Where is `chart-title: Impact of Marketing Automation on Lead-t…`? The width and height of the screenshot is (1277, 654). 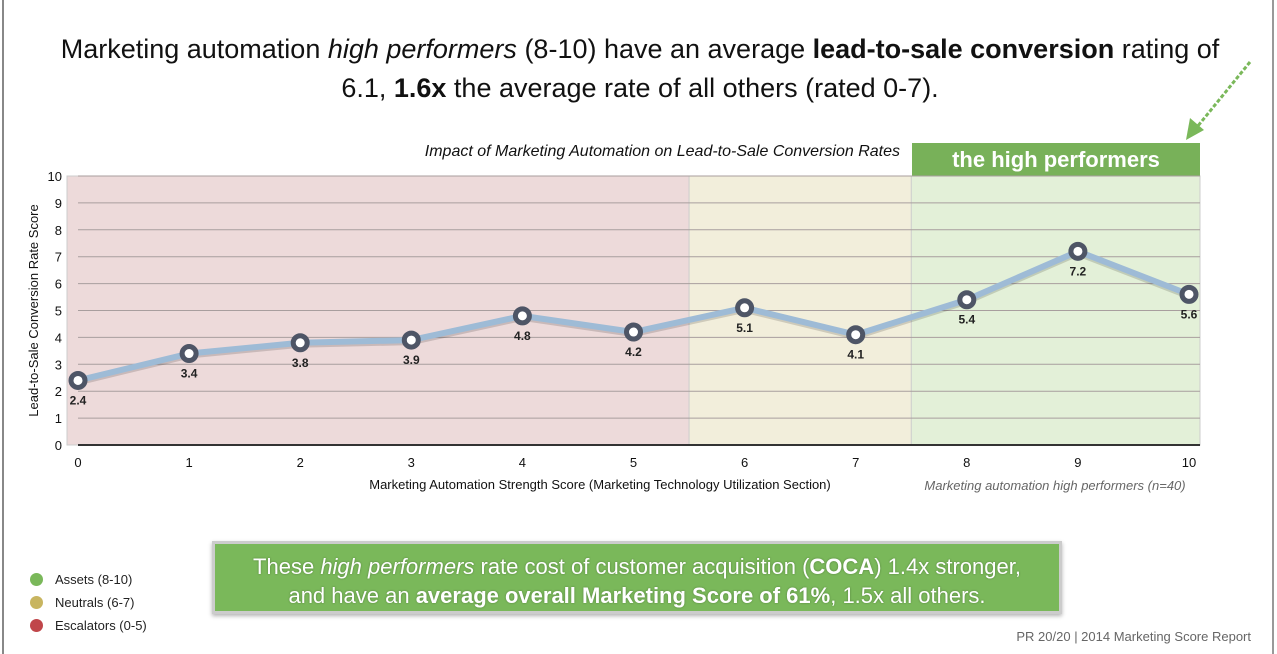 chart-title: Impact of Marketing Automation on Lead-t… is located at coordinates (662, 151).